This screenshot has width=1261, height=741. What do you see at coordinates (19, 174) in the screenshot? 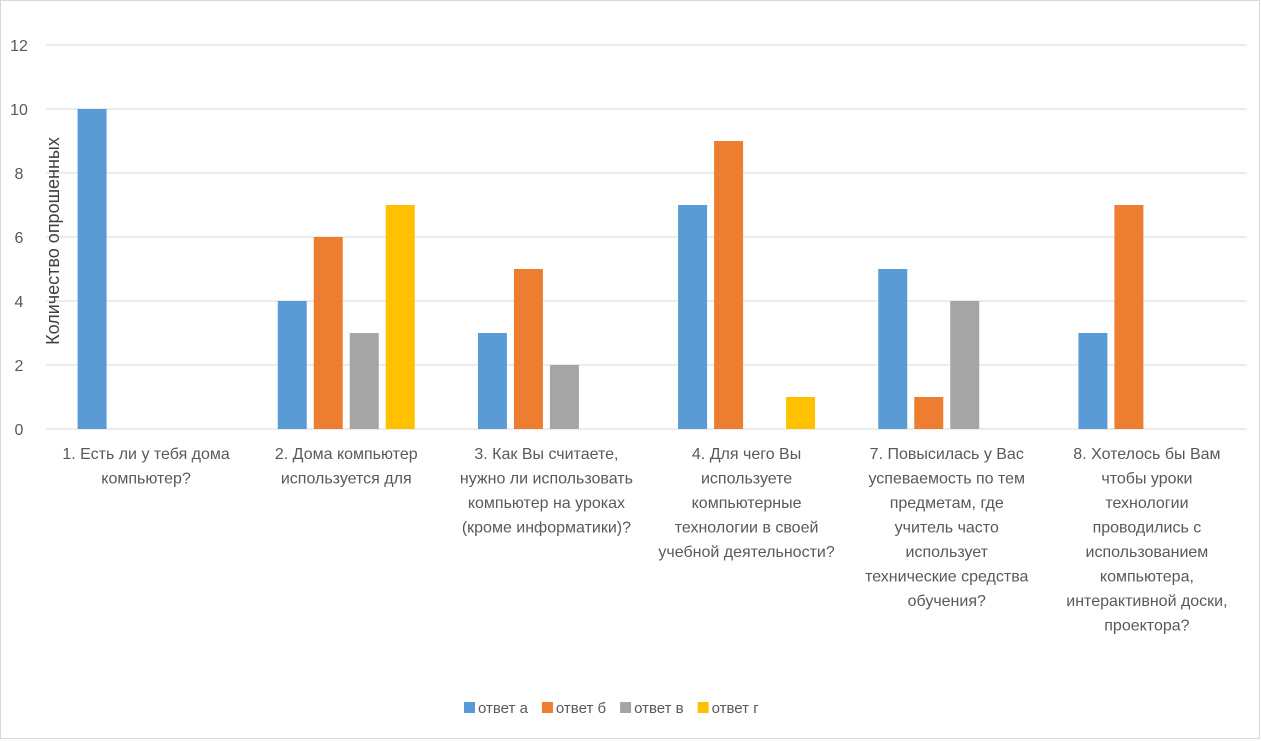
I see `y-tick-label: 8` at bounding box center [19, 174].